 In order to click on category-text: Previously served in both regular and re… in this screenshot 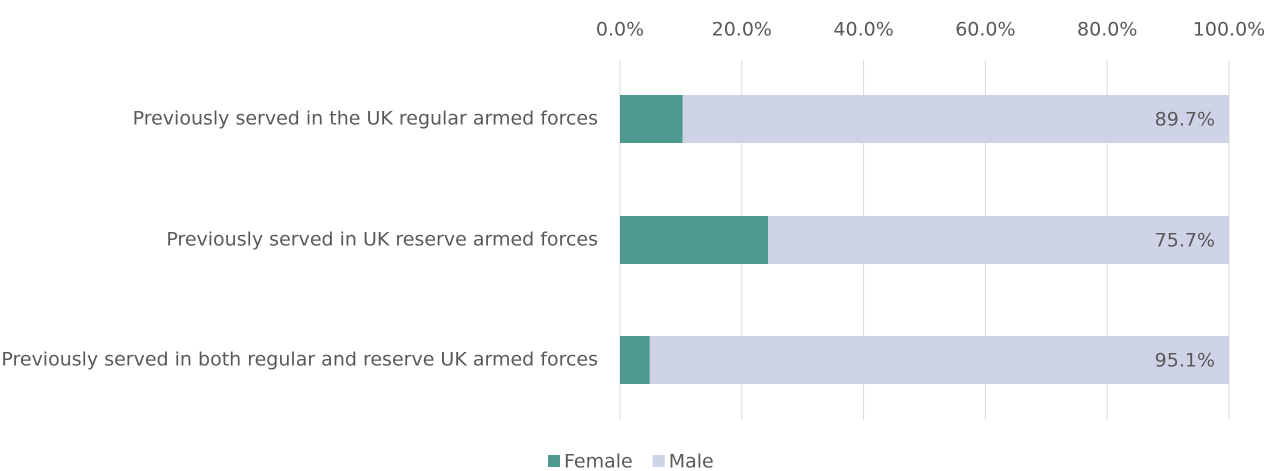, I will do `click(299, 359)`.